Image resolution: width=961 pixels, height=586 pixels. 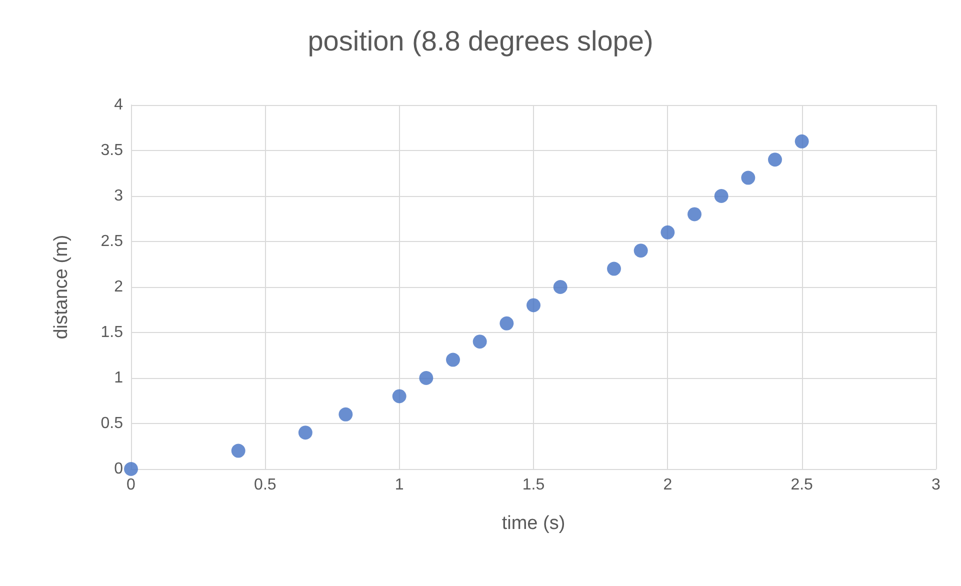 I want to click on x-tick-label: 2.5, so click(x=802, y=485).